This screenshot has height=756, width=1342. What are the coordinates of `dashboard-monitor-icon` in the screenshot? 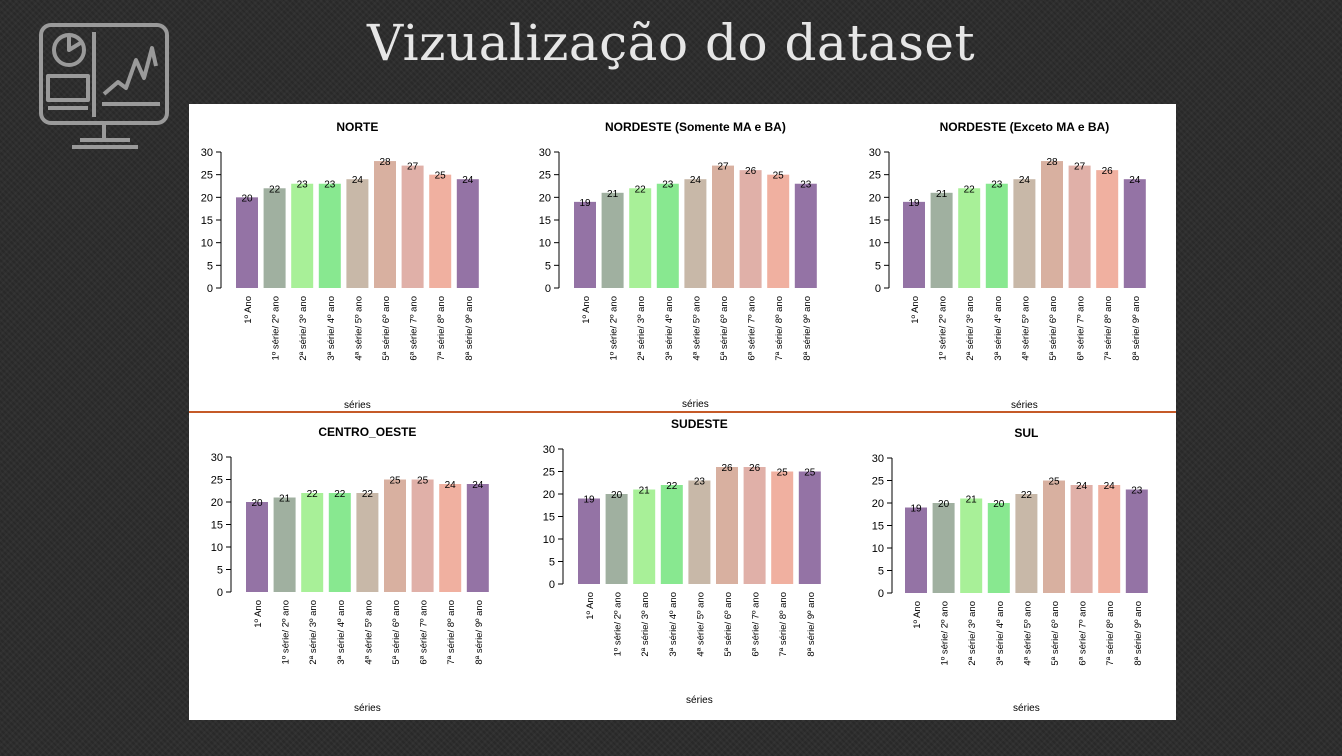 It's located at (104, 89).